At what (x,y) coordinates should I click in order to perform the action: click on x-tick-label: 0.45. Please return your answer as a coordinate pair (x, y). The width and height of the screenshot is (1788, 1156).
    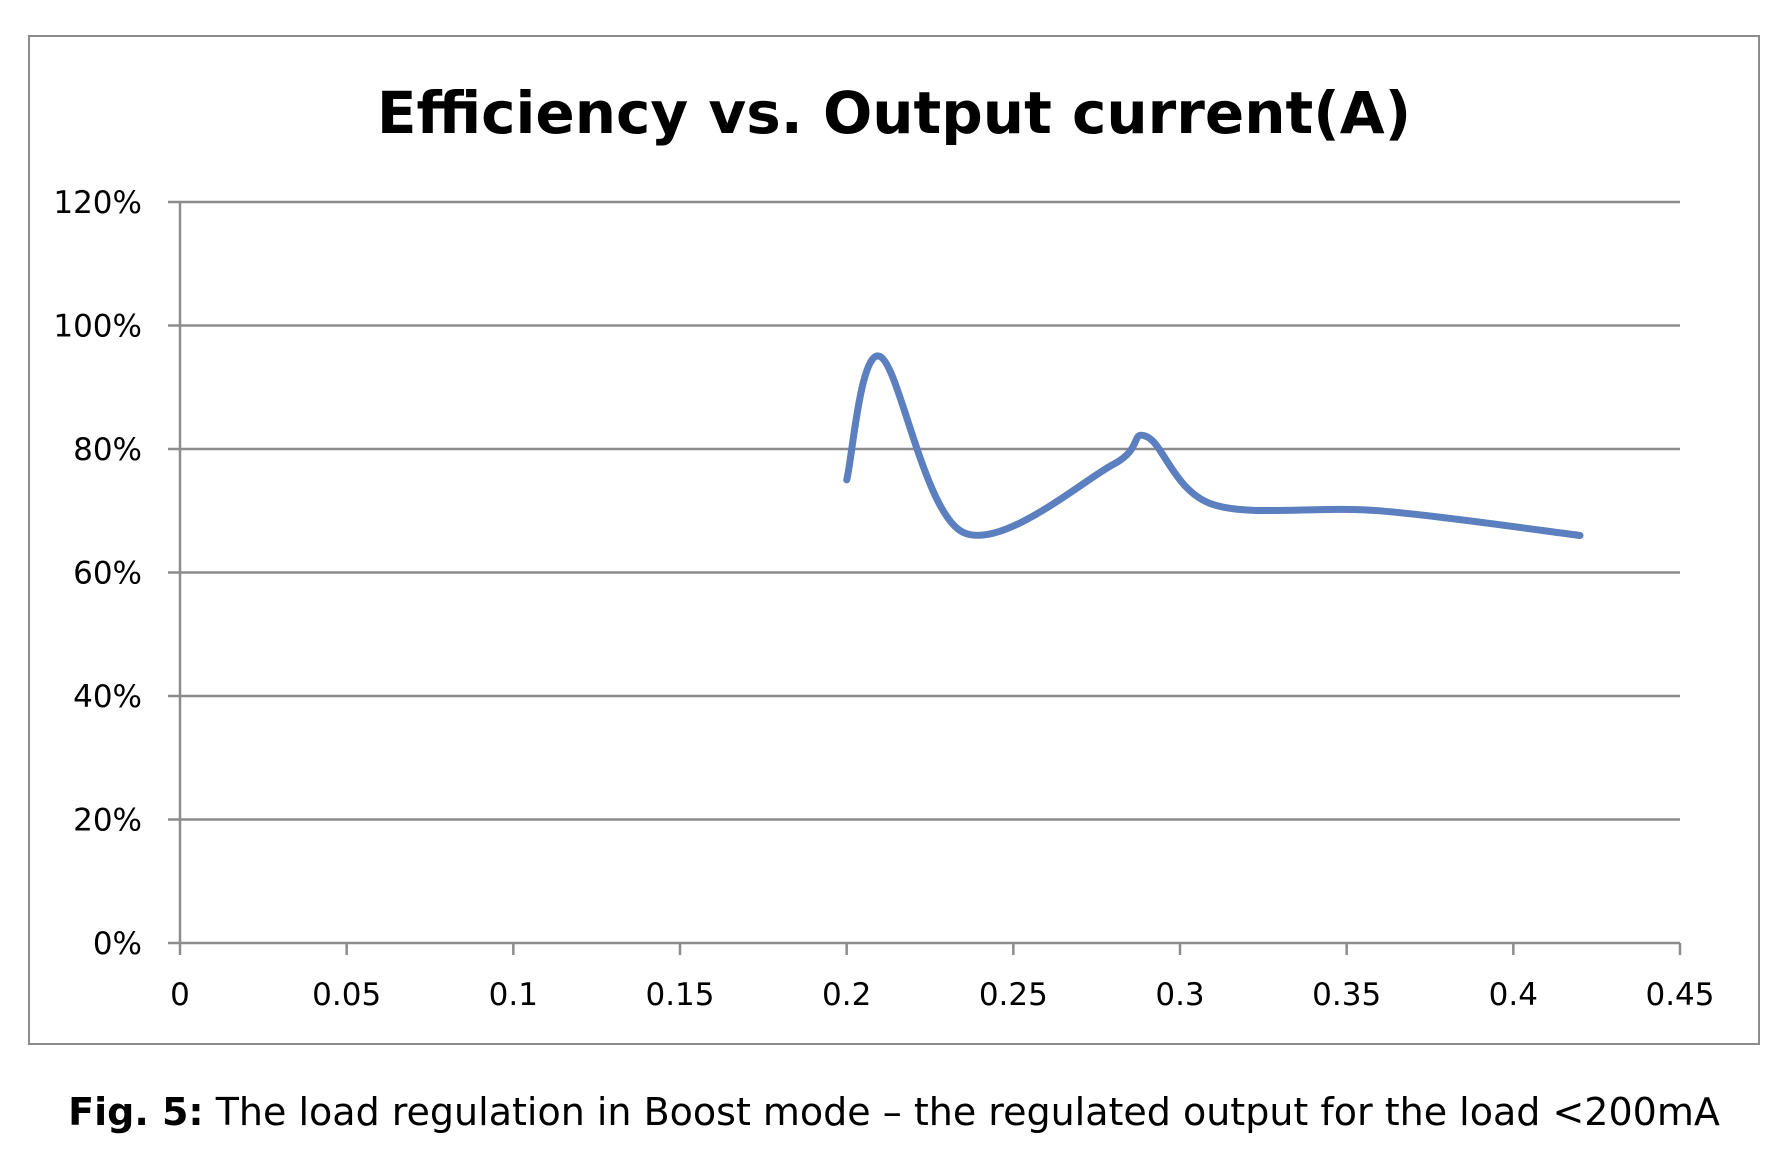
    Looking at the image, I should click on (1679, 995).